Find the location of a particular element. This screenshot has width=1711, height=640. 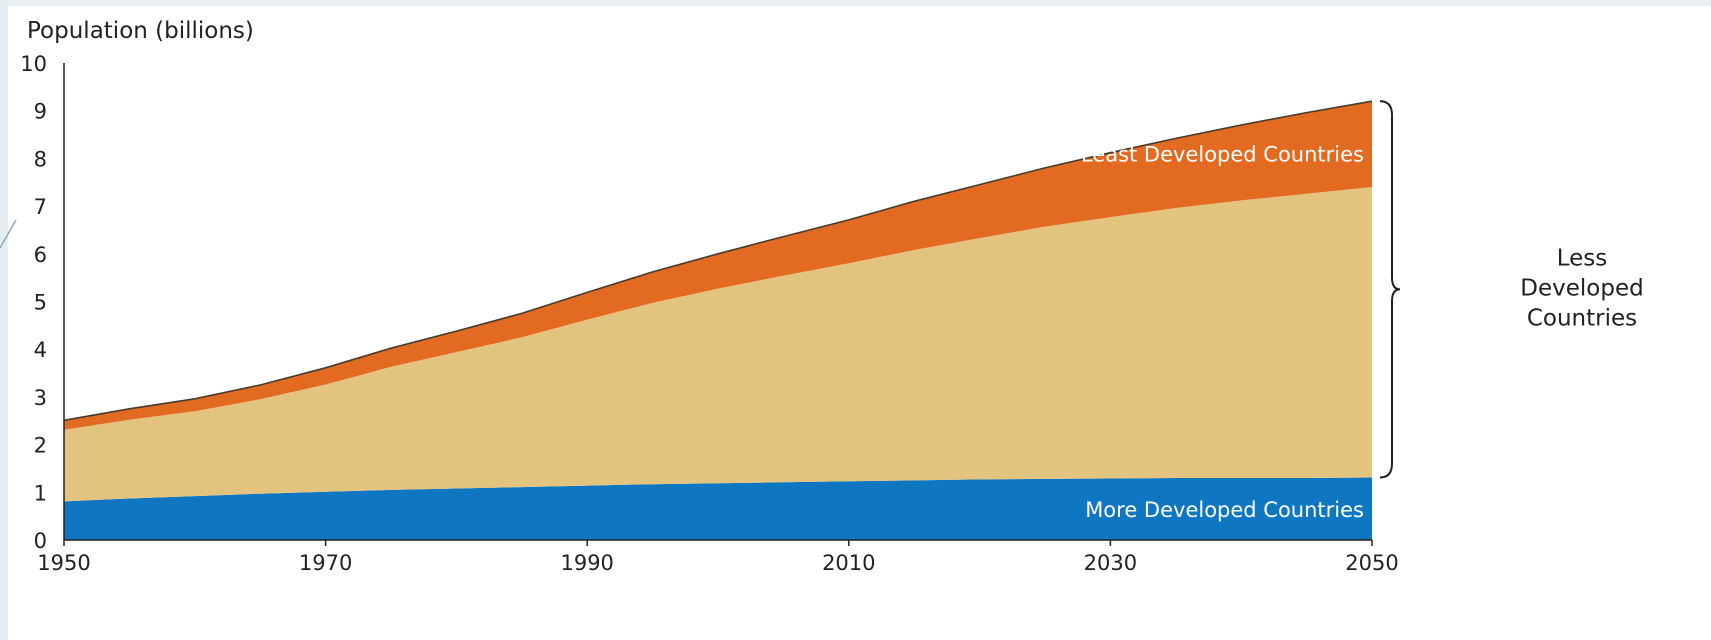

x-tick-label: 2050 is located at coordinates (1371, 563).